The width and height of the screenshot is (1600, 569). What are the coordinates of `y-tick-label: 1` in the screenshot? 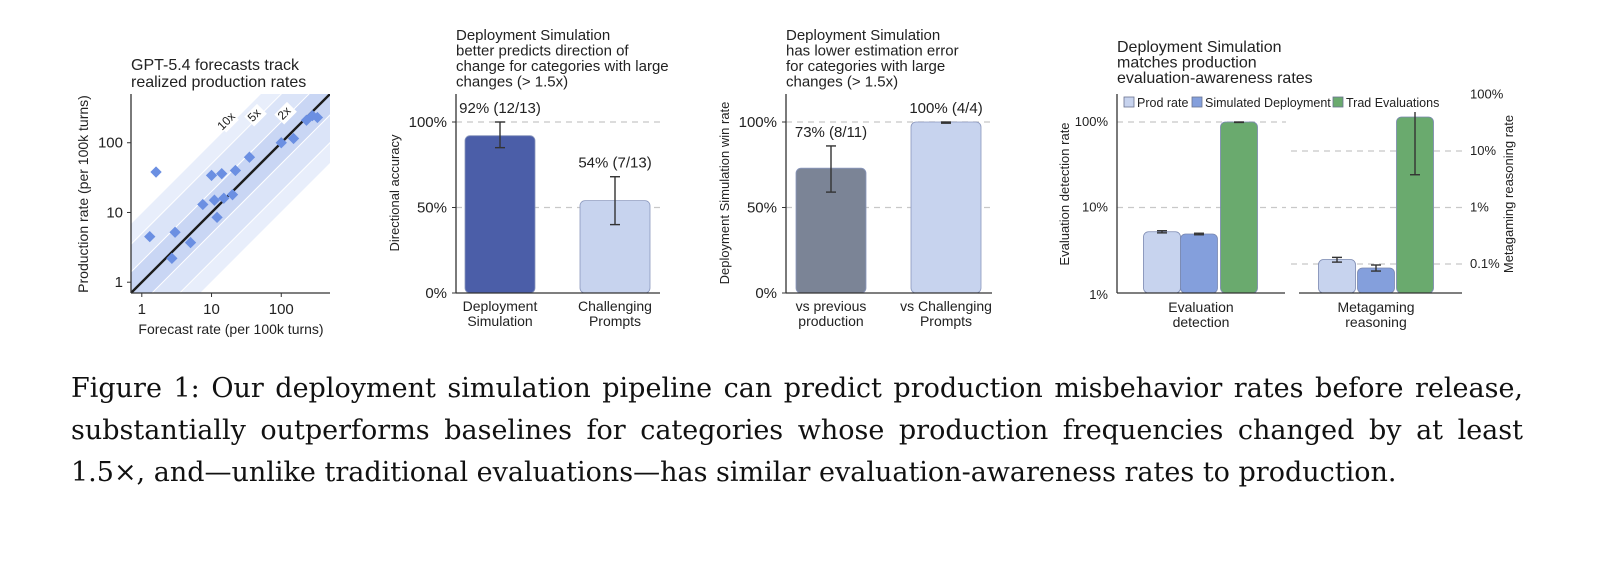 It's located at (119, 282).